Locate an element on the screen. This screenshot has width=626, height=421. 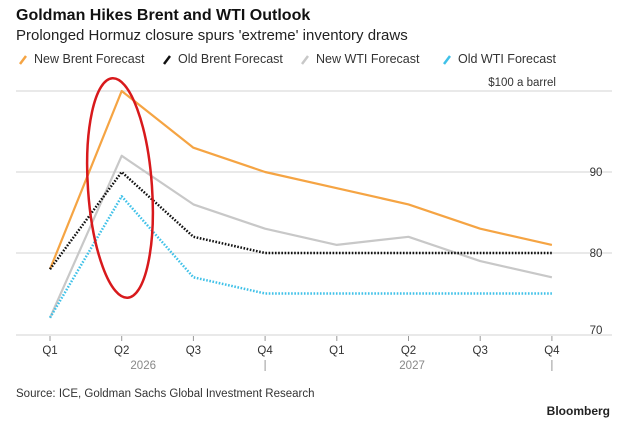
legend-entry: New WTI Forecast is located at coordinates (368, 59).